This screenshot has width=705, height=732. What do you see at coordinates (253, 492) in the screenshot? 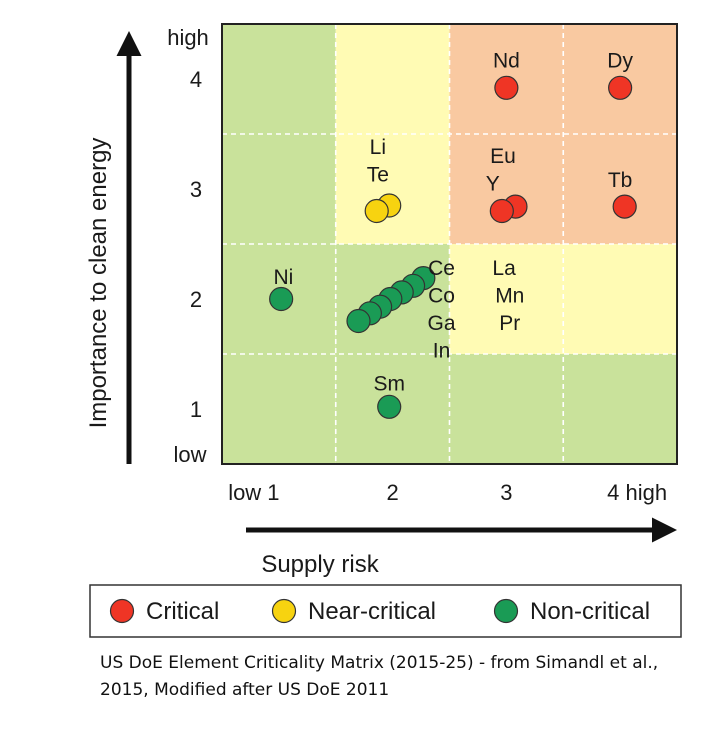
I see `x-tick-1: low 1` at bounding box center [253, 492].